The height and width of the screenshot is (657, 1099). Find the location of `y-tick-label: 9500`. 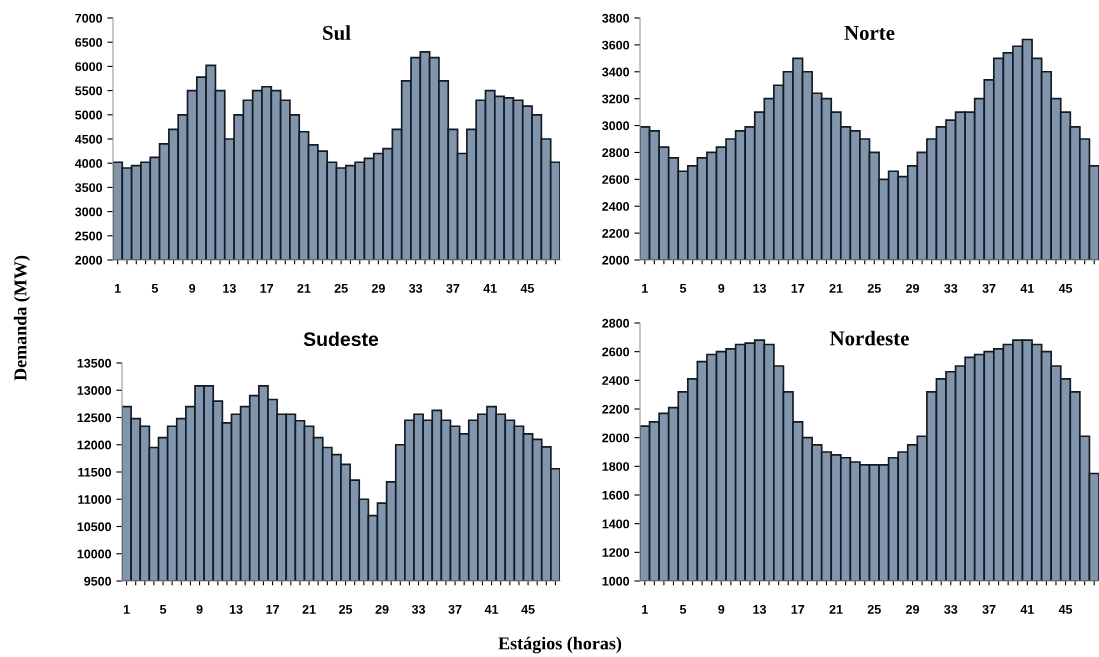

y-tick-label: 9500 is located at coordinates (98, 581).